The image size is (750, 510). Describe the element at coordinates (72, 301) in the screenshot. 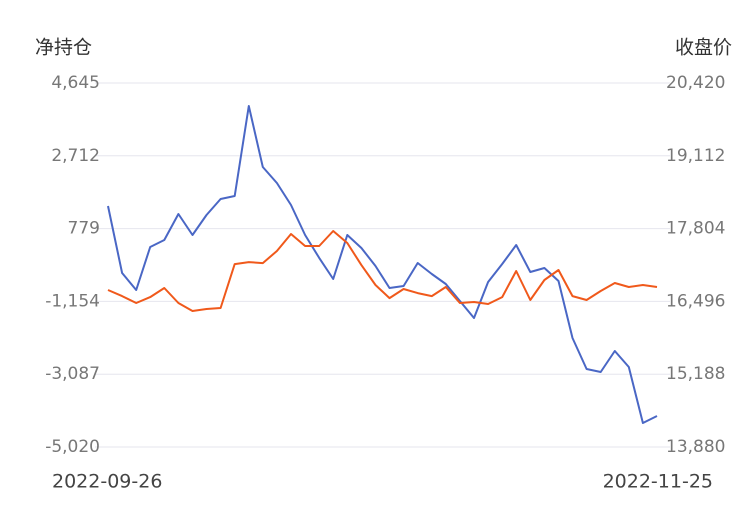

I see `y-tick-label: -1,154` at that location.